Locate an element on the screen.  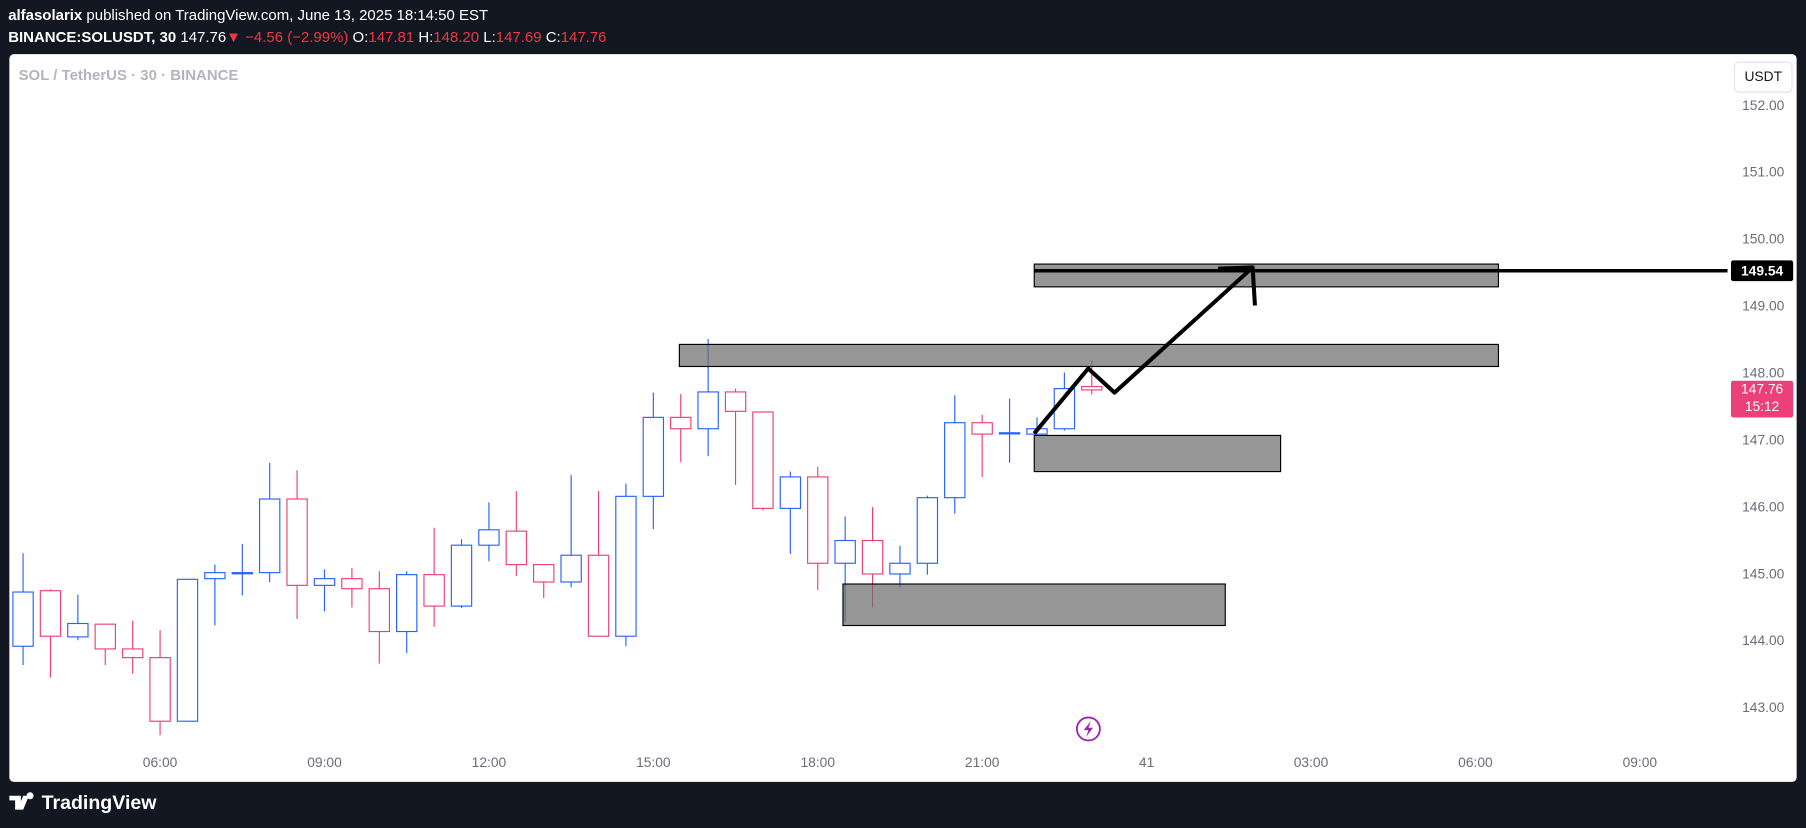
y-tick-label: 152.00 is located at coordinates (1763, 105).